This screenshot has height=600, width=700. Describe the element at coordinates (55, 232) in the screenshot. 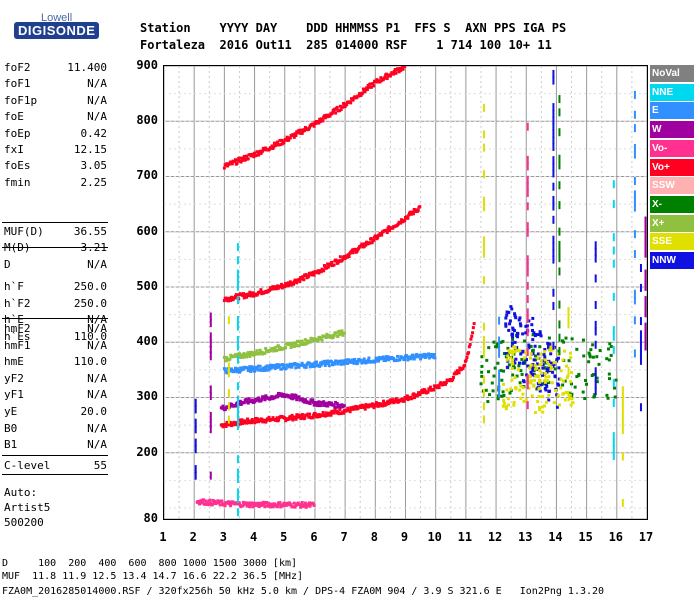

I see `param-row-muf-d-: MUF(D) 36.55` at that location.